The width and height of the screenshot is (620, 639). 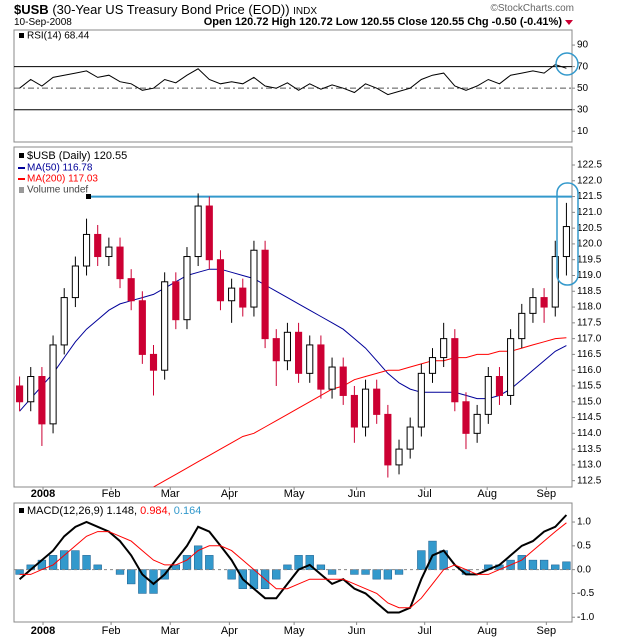 I want to click on y-tick-label: 119.0, so click(x=589, y=275).